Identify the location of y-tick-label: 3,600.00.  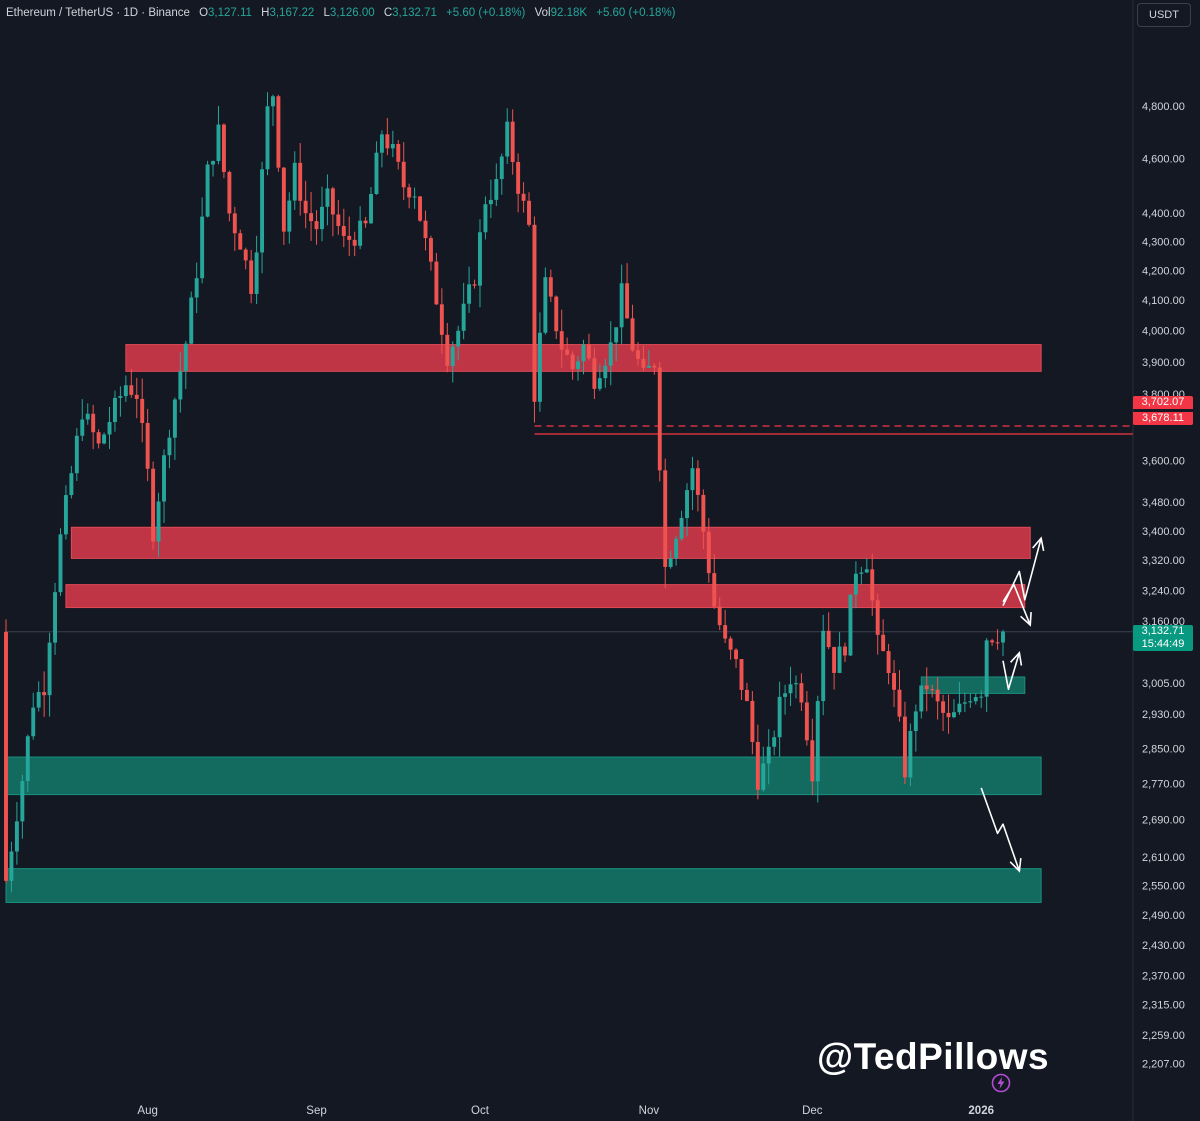
(1163, 461).